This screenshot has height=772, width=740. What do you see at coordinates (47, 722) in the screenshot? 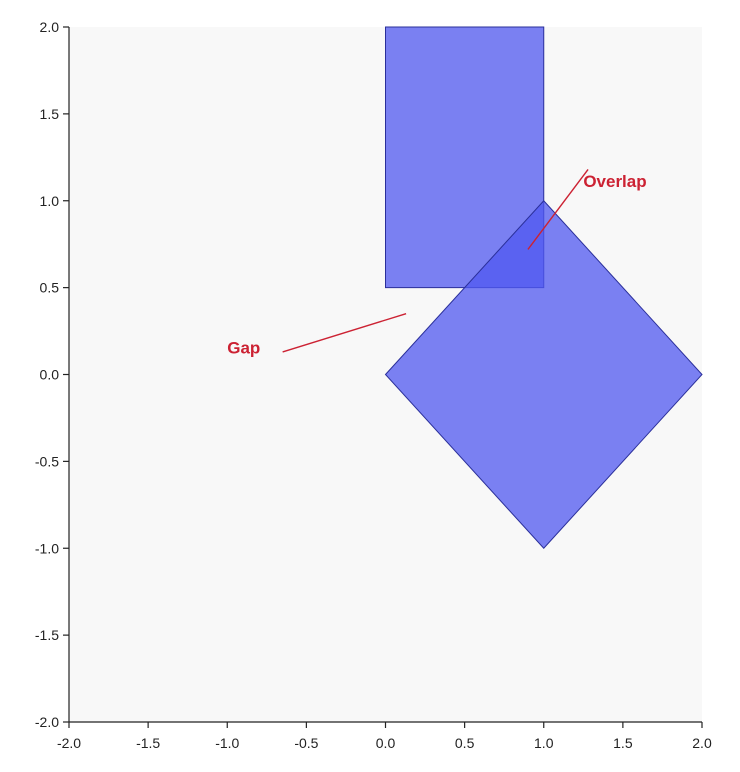
I see `y-tick-label: -2.0` at bounding box center [47, 722].